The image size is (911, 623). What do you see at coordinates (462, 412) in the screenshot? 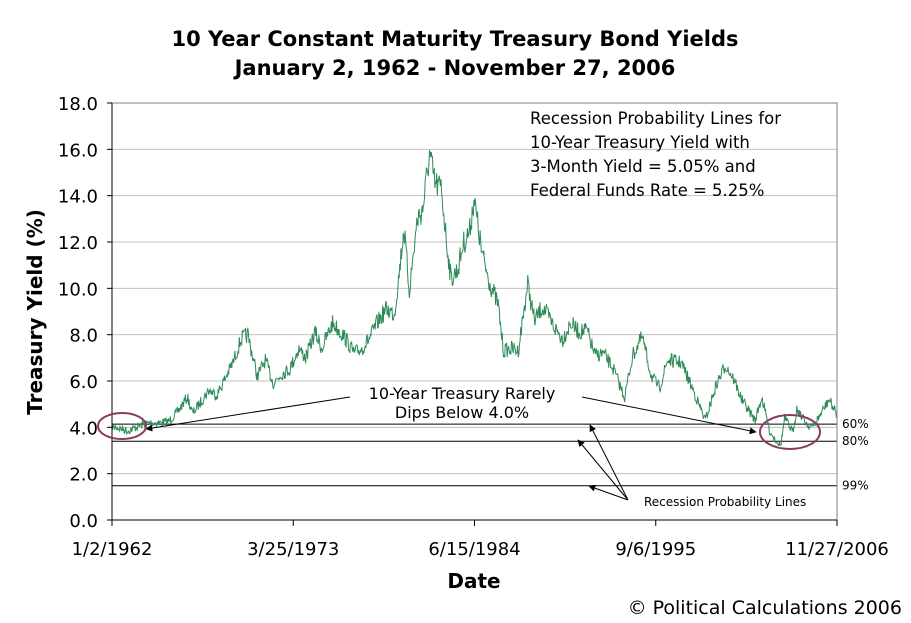
I see `callout-line-2: Dips Below 4.0%` at bounding box center [462, 412].